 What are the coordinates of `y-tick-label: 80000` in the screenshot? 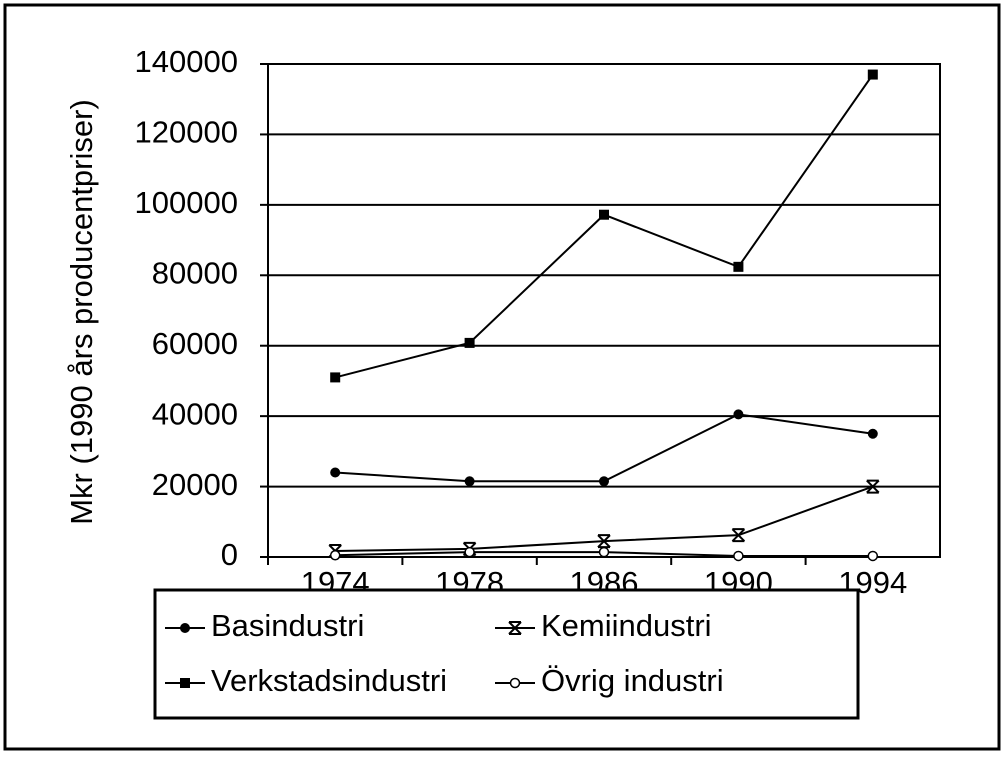 It's located at (195, 272).